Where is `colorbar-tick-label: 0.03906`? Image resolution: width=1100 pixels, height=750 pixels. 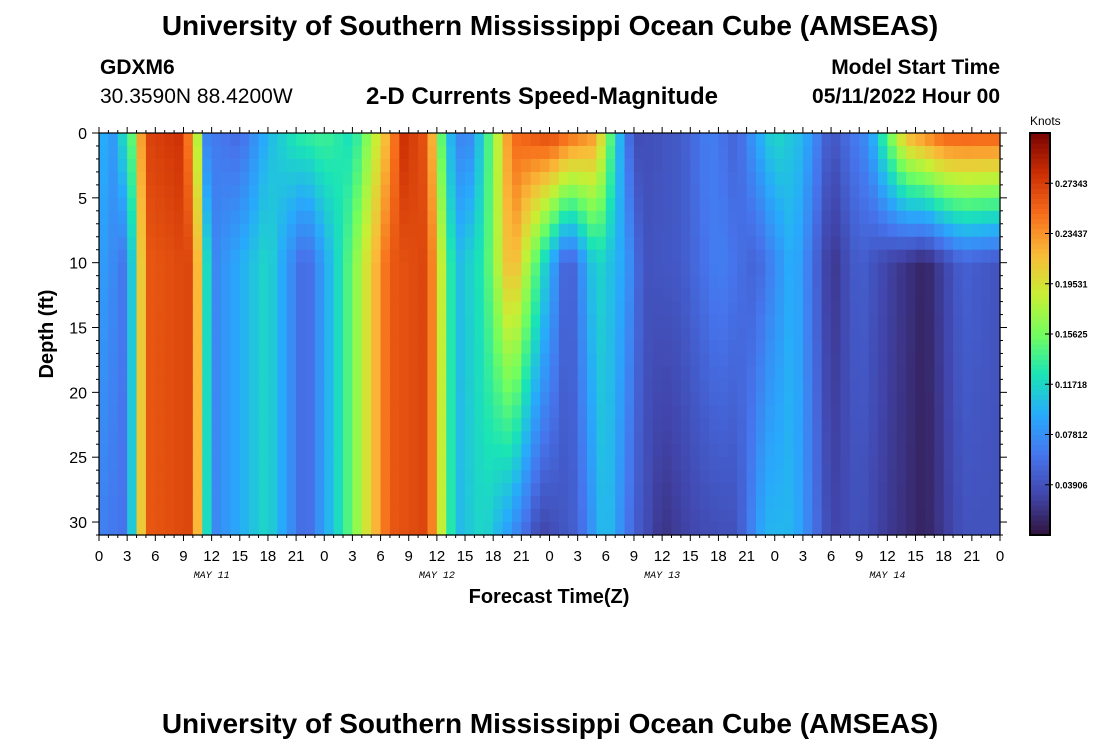 colorbar-tick-label: 0.03906 is located at coordinates (1071, 485).